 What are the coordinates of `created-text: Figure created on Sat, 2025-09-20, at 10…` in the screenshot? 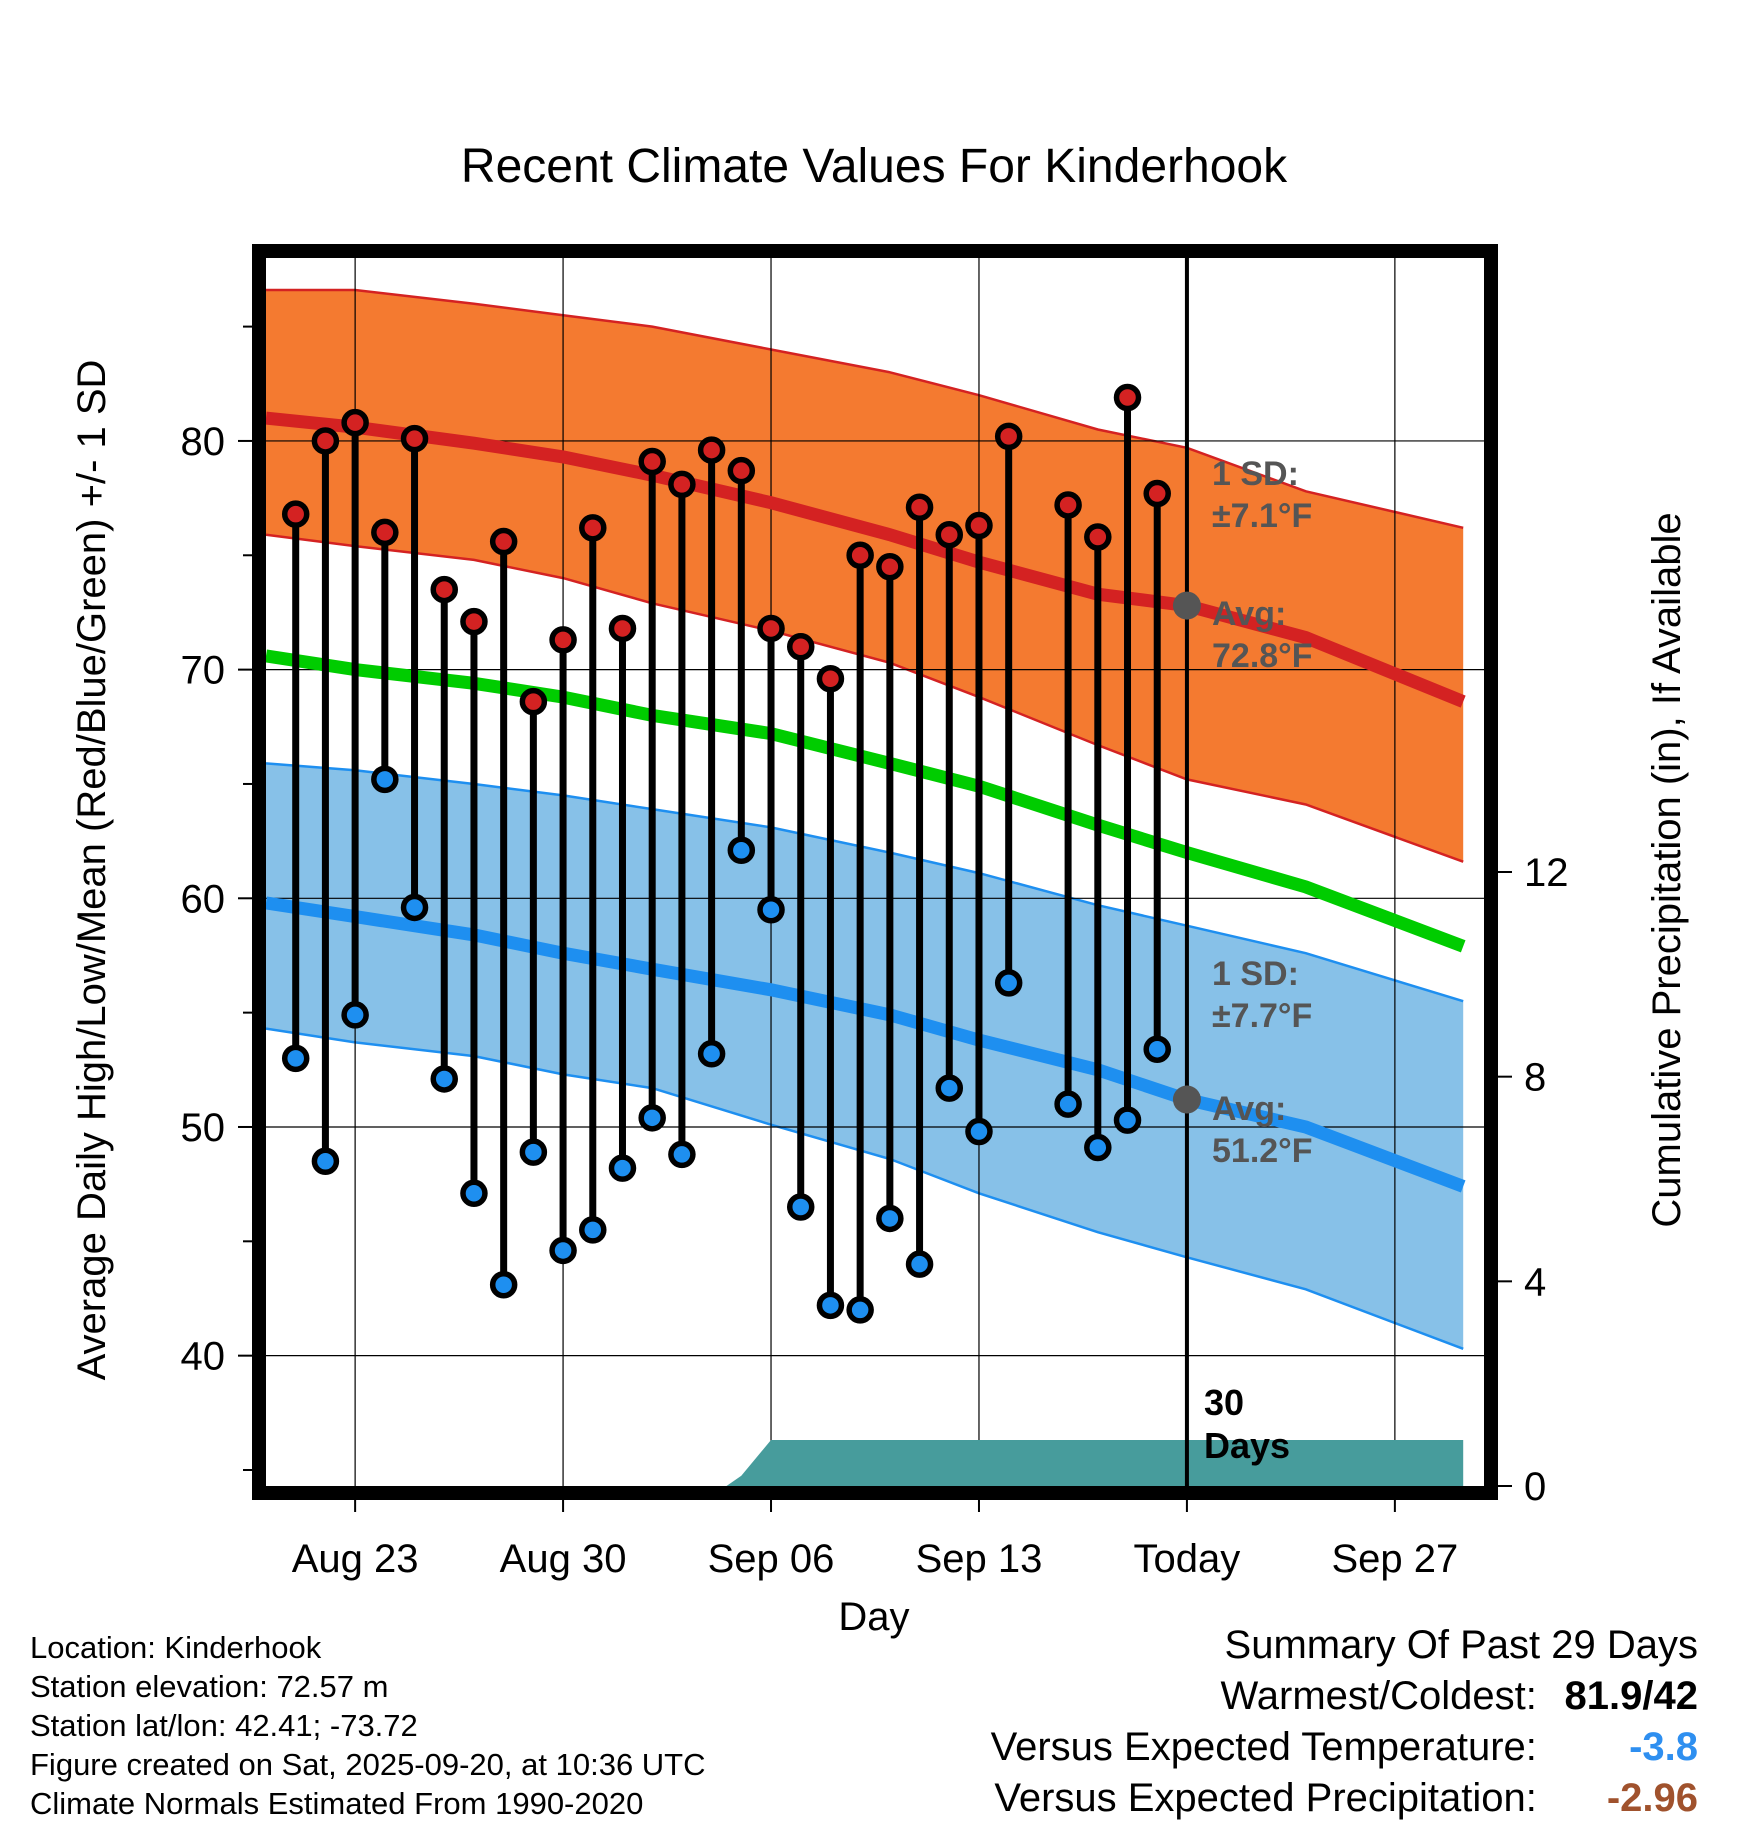 It's located at (368, 1764).